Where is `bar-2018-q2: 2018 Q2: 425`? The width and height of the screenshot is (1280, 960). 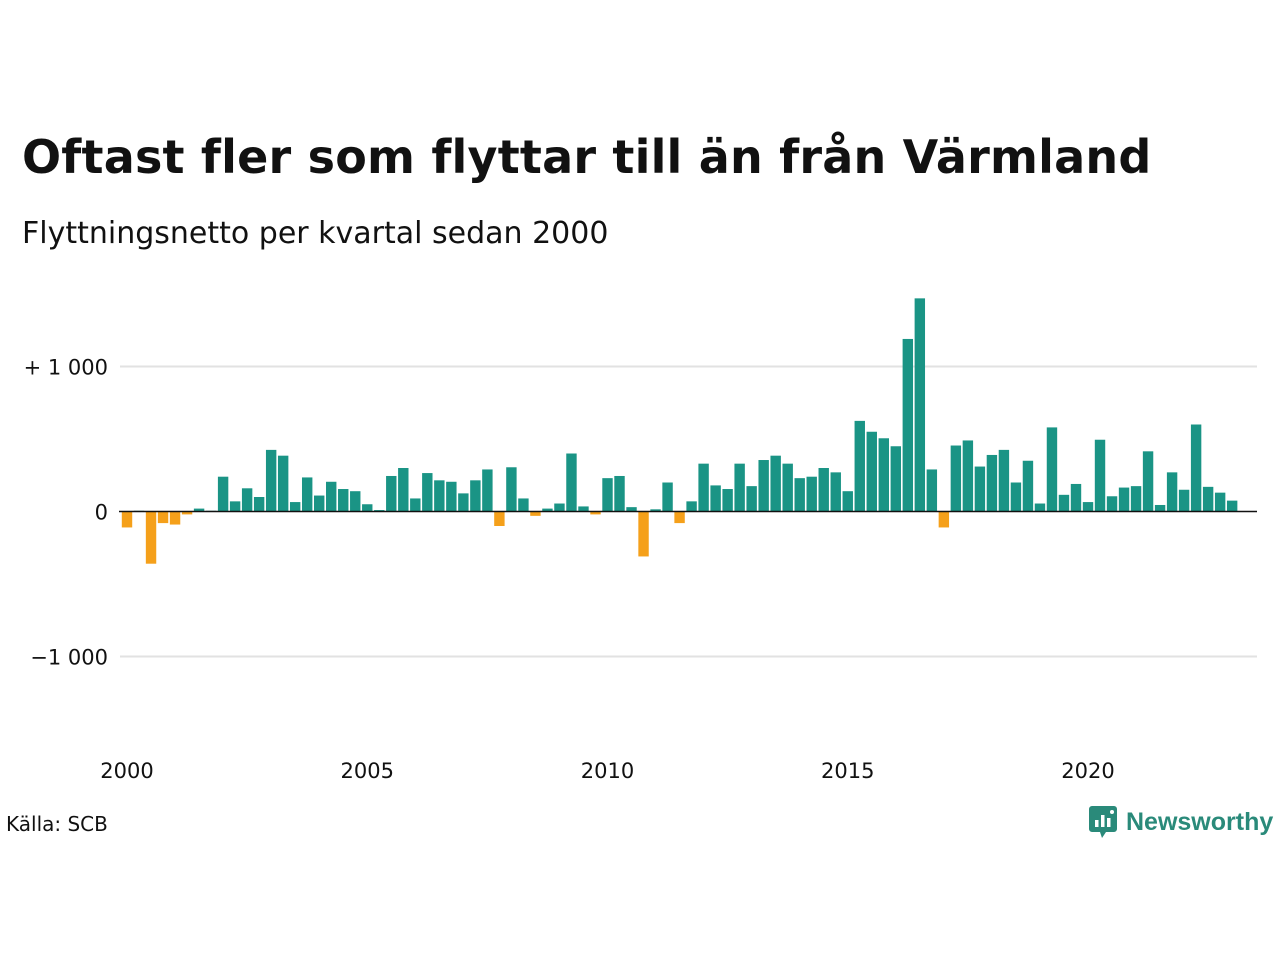 bar-2018-q2: 2018 Q2: 425 is located at coordinates (1004, 480).